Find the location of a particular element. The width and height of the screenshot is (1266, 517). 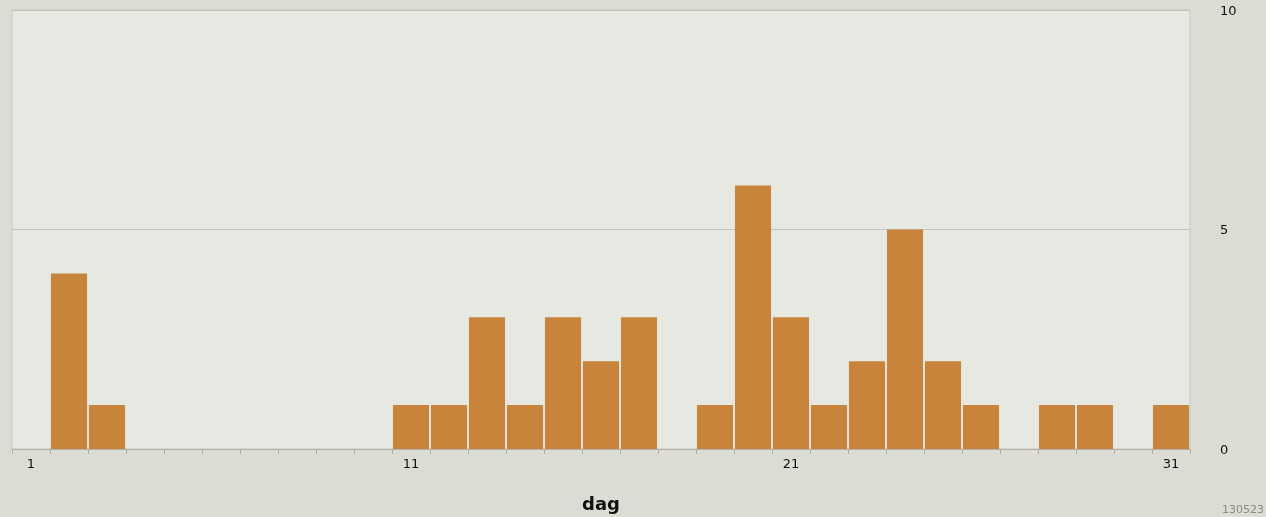

x-axis-title: dag is located at coordinates (601, 503).